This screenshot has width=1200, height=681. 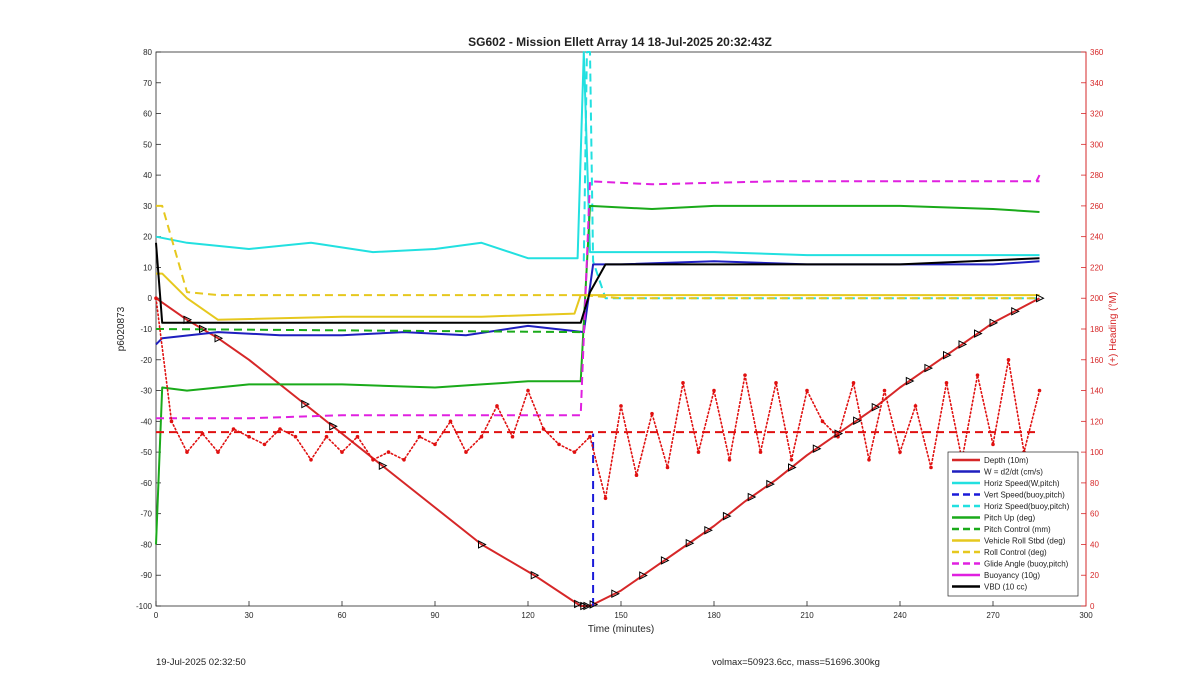 I want to click on legend-box, so click(x=1013, y=524).